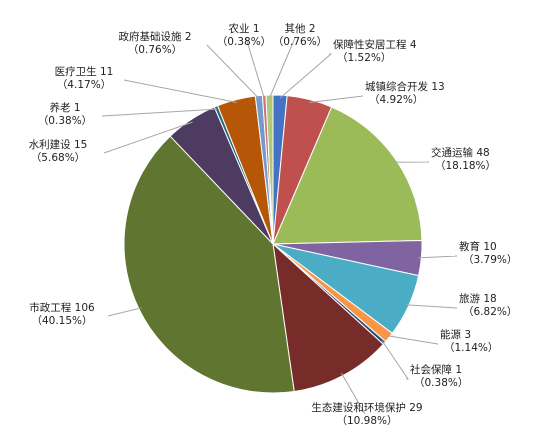 The height and width of the screenshot is (443, 538). I want to click on slice-percent-slice-1: （4.92%）, so click(396, 100).